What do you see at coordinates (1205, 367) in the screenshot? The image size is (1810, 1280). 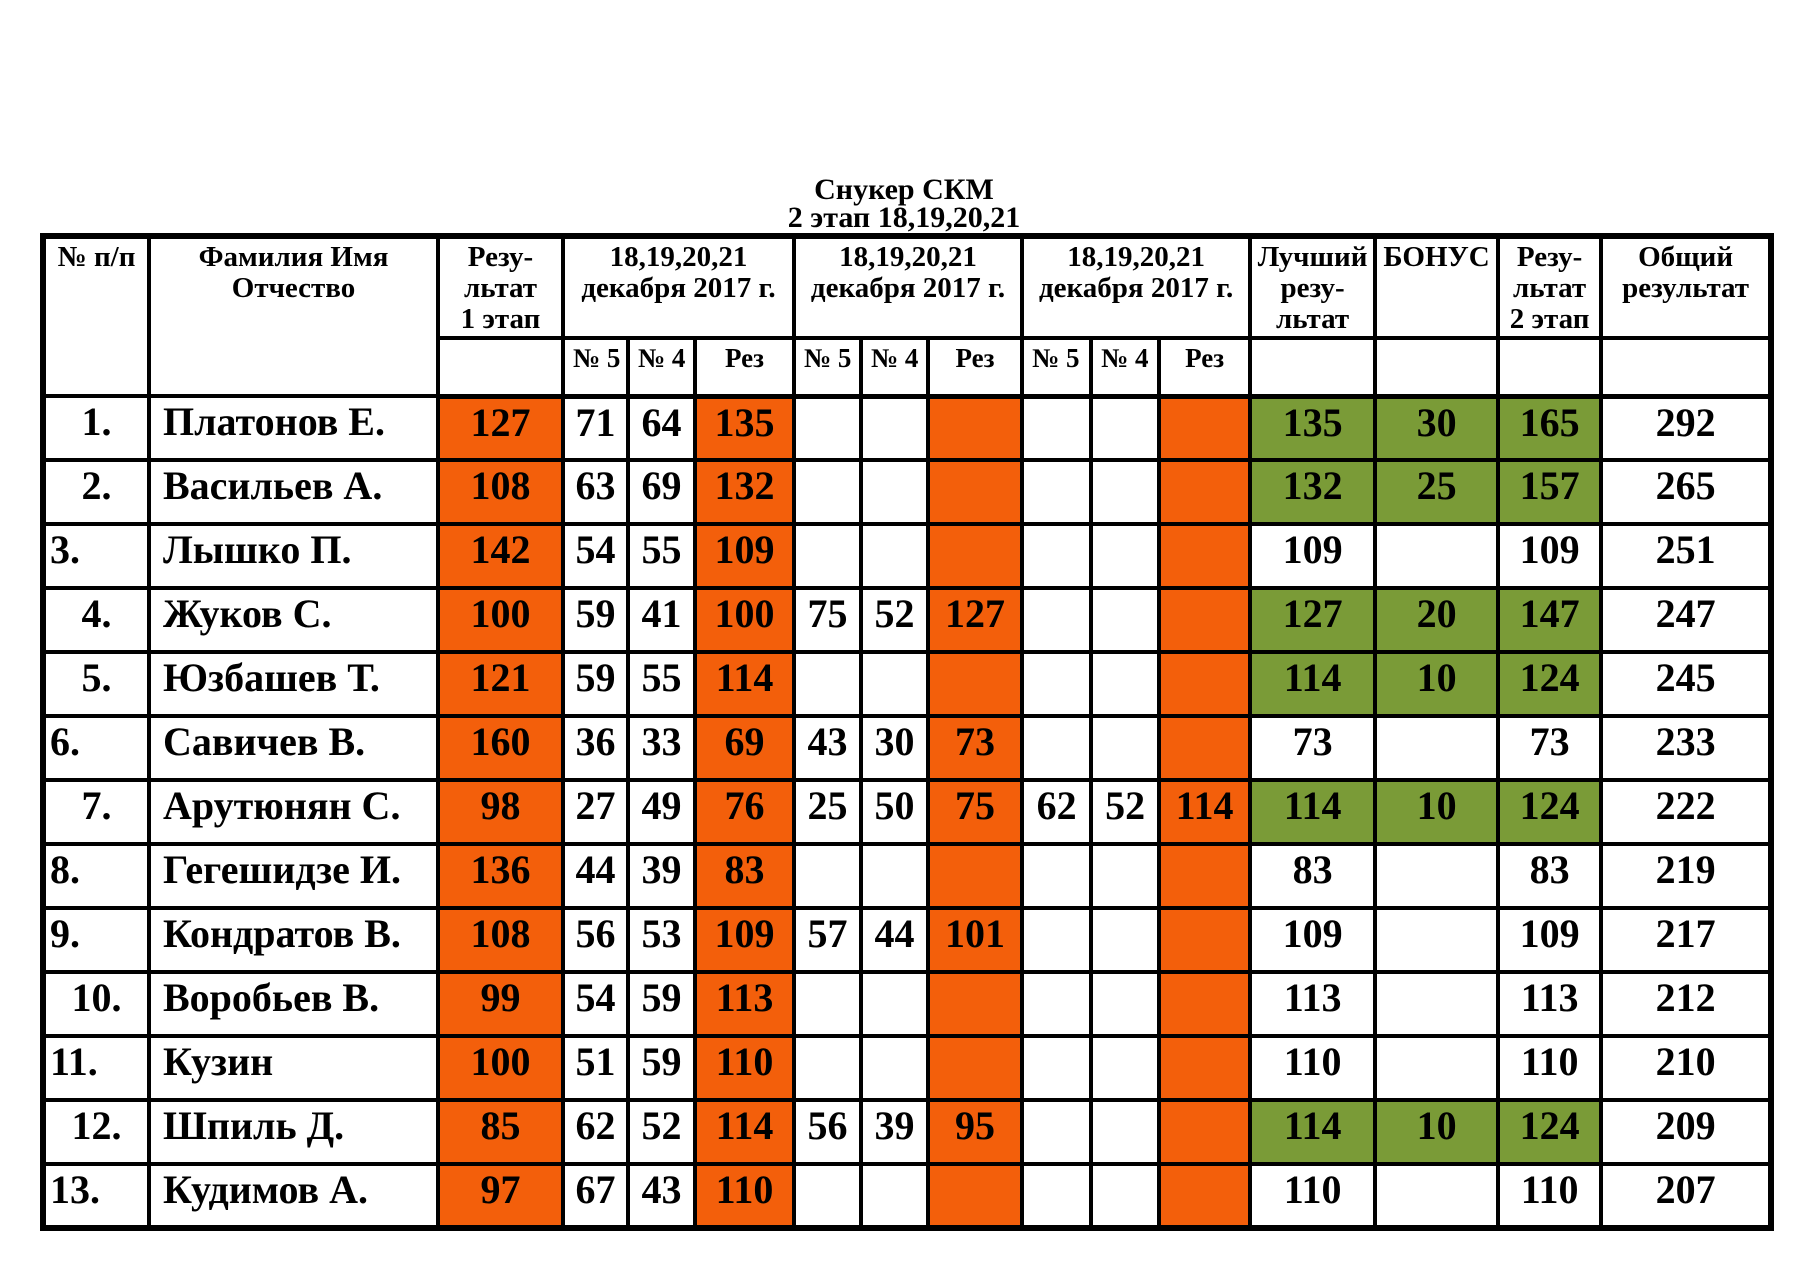 I see `d3-subcol-res: Рез` at bounding box center [1205, 367].